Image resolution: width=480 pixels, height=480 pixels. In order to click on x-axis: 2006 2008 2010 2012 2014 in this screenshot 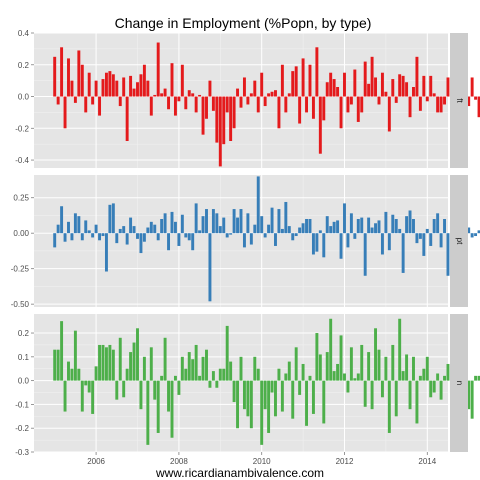, I will do `click(262, 459)`.